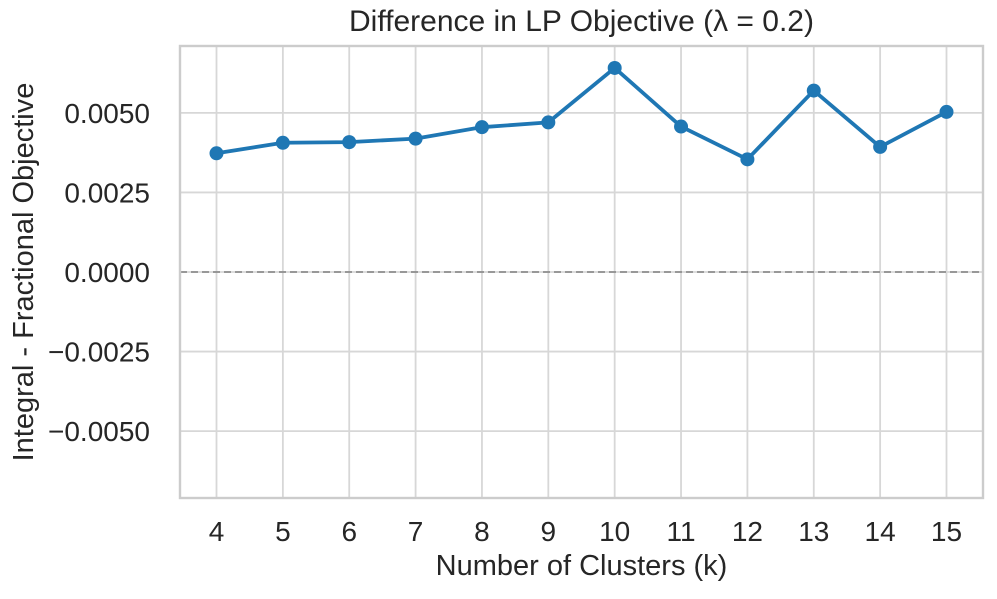  I want to click on x-tick-label: 13, so click(813, 531).